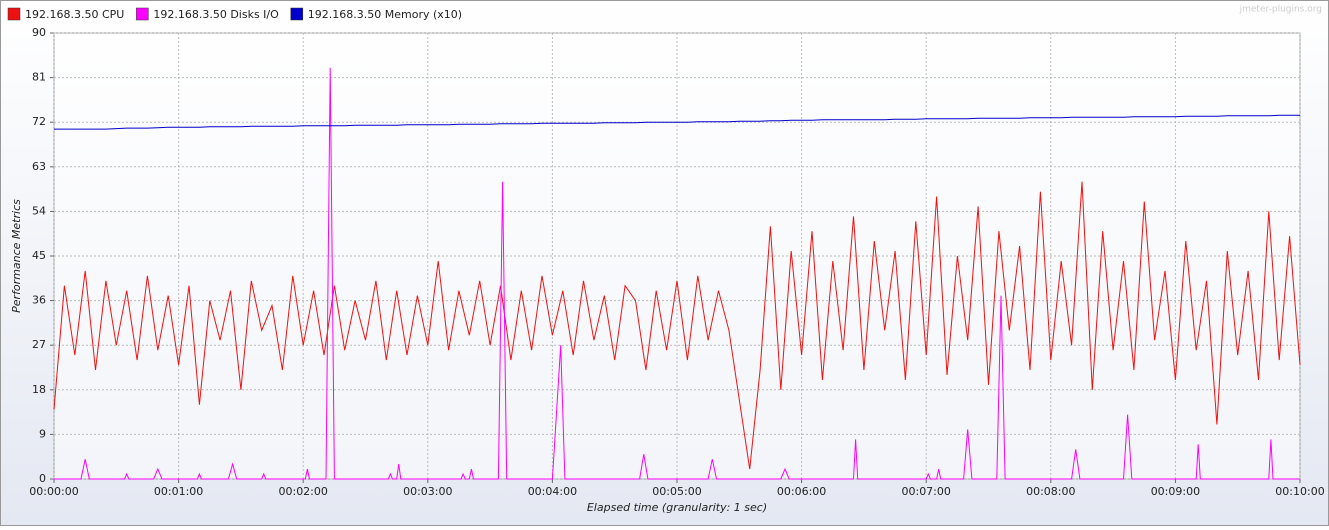  Describe the element at coordinates (42, 433) in the screenshot. I see `y-tick-label: 9` at that location.